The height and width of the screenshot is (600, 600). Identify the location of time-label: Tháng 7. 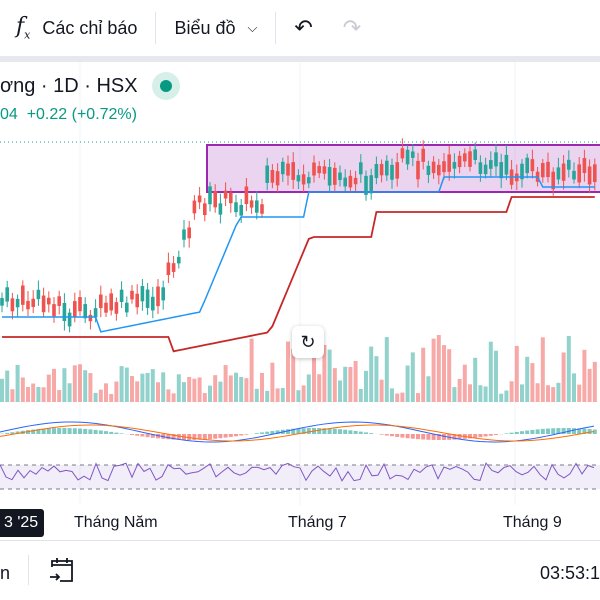
(317, 522).